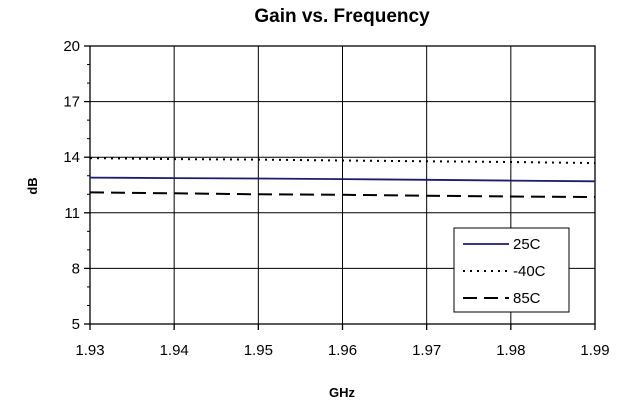 This screenshot has width=624, height=405. Describe the element at coordinates (342, 350) in the screenshot. I see `x-tick-label: 1.96` at that location.